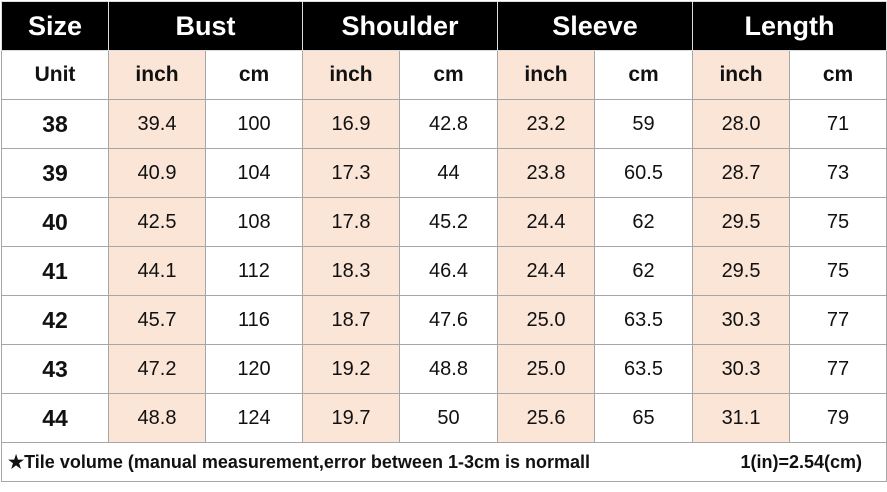  Describe the element at coordinates (351, 369) in the screenshot. I see `value-cell: 19.2` at that location.